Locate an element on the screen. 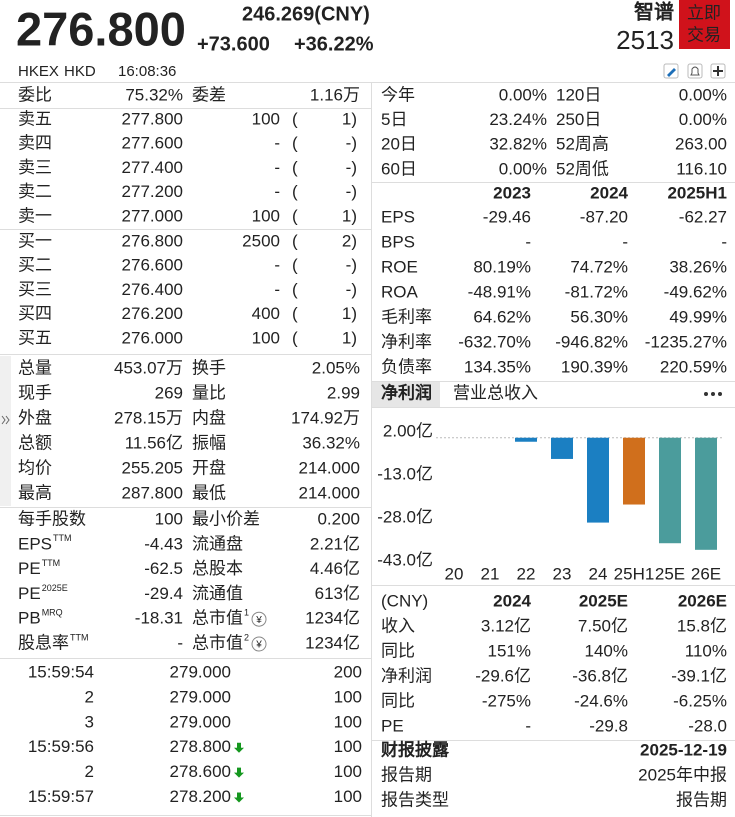 This screenshot has height=817, width=735. more-icon is located at coordinates (713, 394).